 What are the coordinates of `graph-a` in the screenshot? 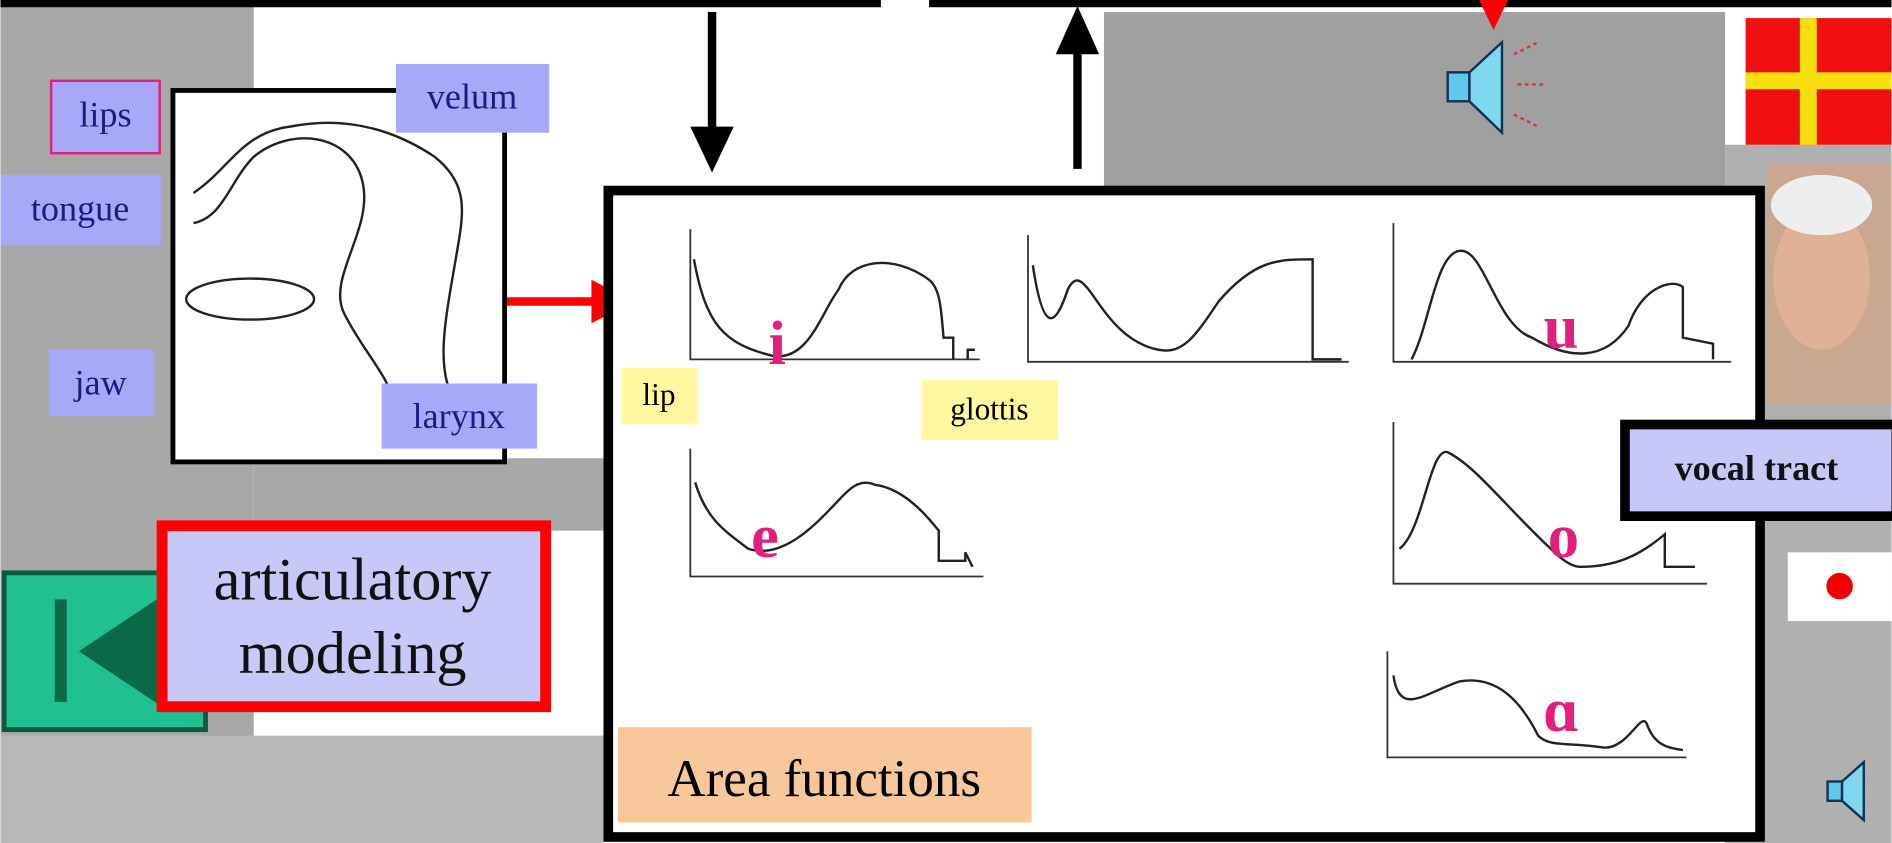 It's located at (1536, 705).